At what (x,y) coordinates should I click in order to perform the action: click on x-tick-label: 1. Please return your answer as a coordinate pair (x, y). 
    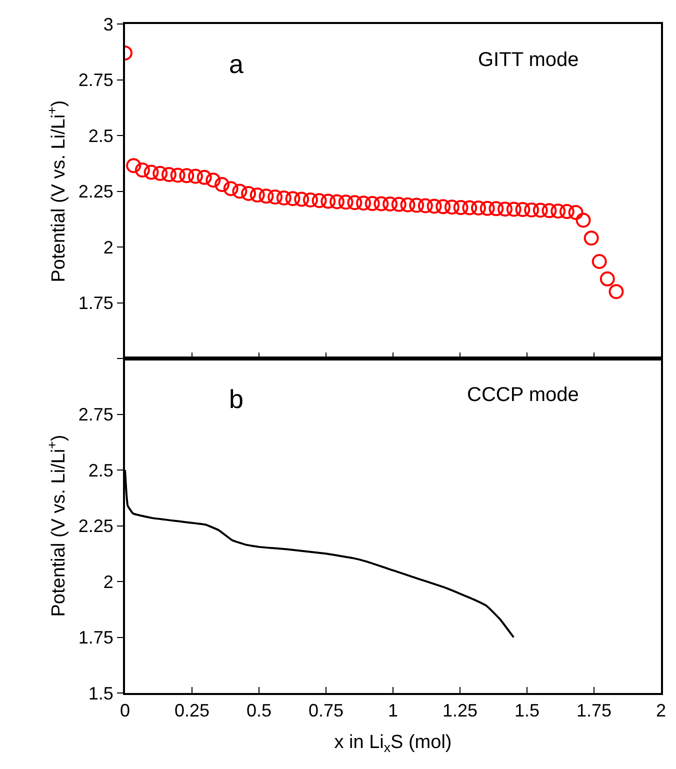
    Looking at the image, I should click on (393, 710).